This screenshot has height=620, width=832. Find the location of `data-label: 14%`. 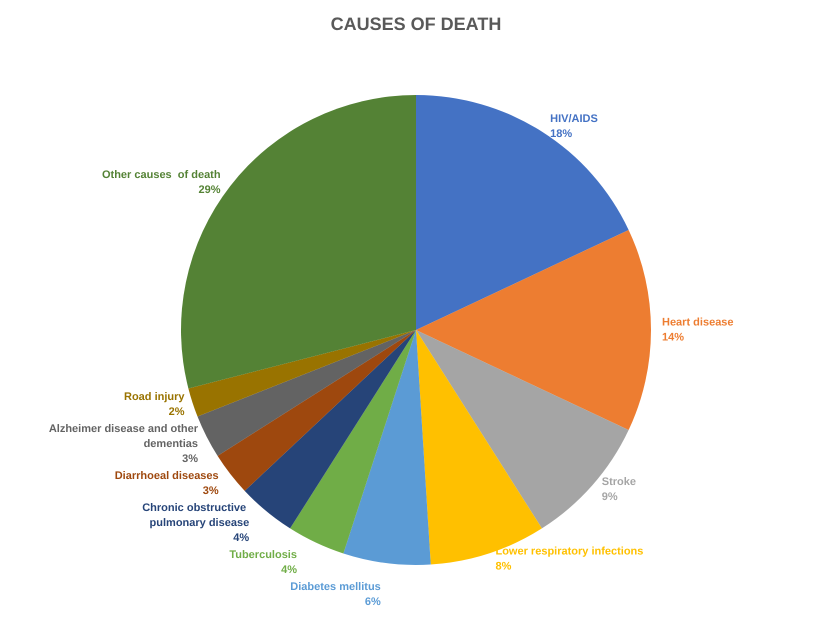

data-label: 14% is located at coordinates (673, 338).